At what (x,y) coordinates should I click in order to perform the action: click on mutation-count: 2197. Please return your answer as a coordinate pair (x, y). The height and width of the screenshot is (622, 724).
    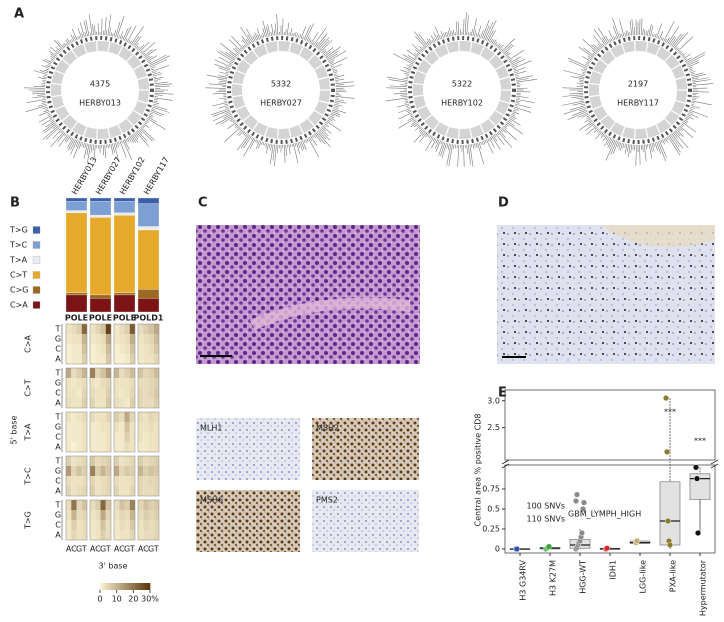
    Looking at the image, I should click on (638, 84).